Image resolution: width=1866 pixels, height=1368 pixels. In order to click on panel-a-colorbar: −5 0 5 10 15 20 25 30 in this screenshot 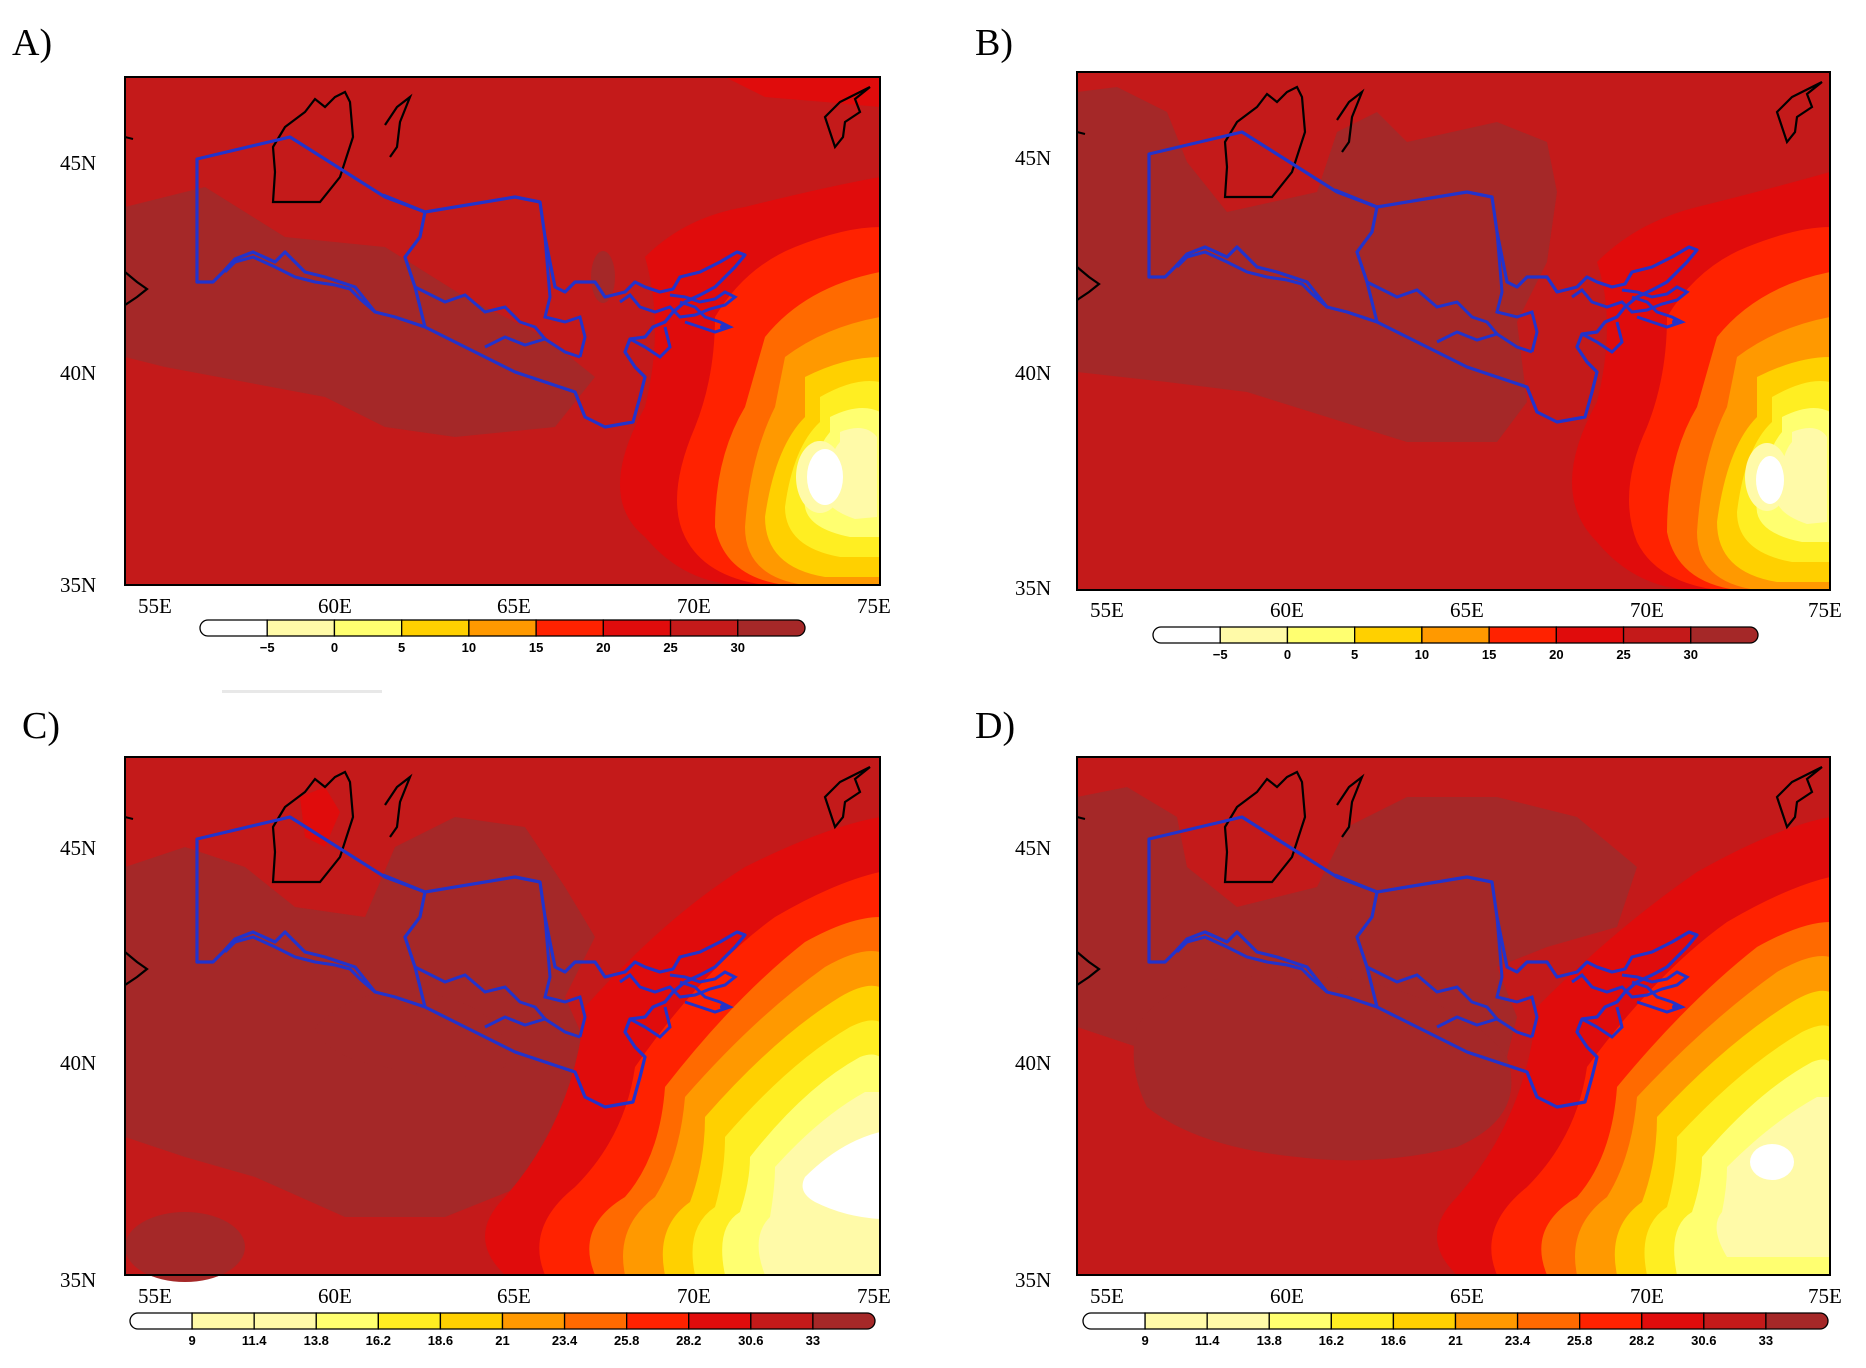, I will do `click(502, 637)`.